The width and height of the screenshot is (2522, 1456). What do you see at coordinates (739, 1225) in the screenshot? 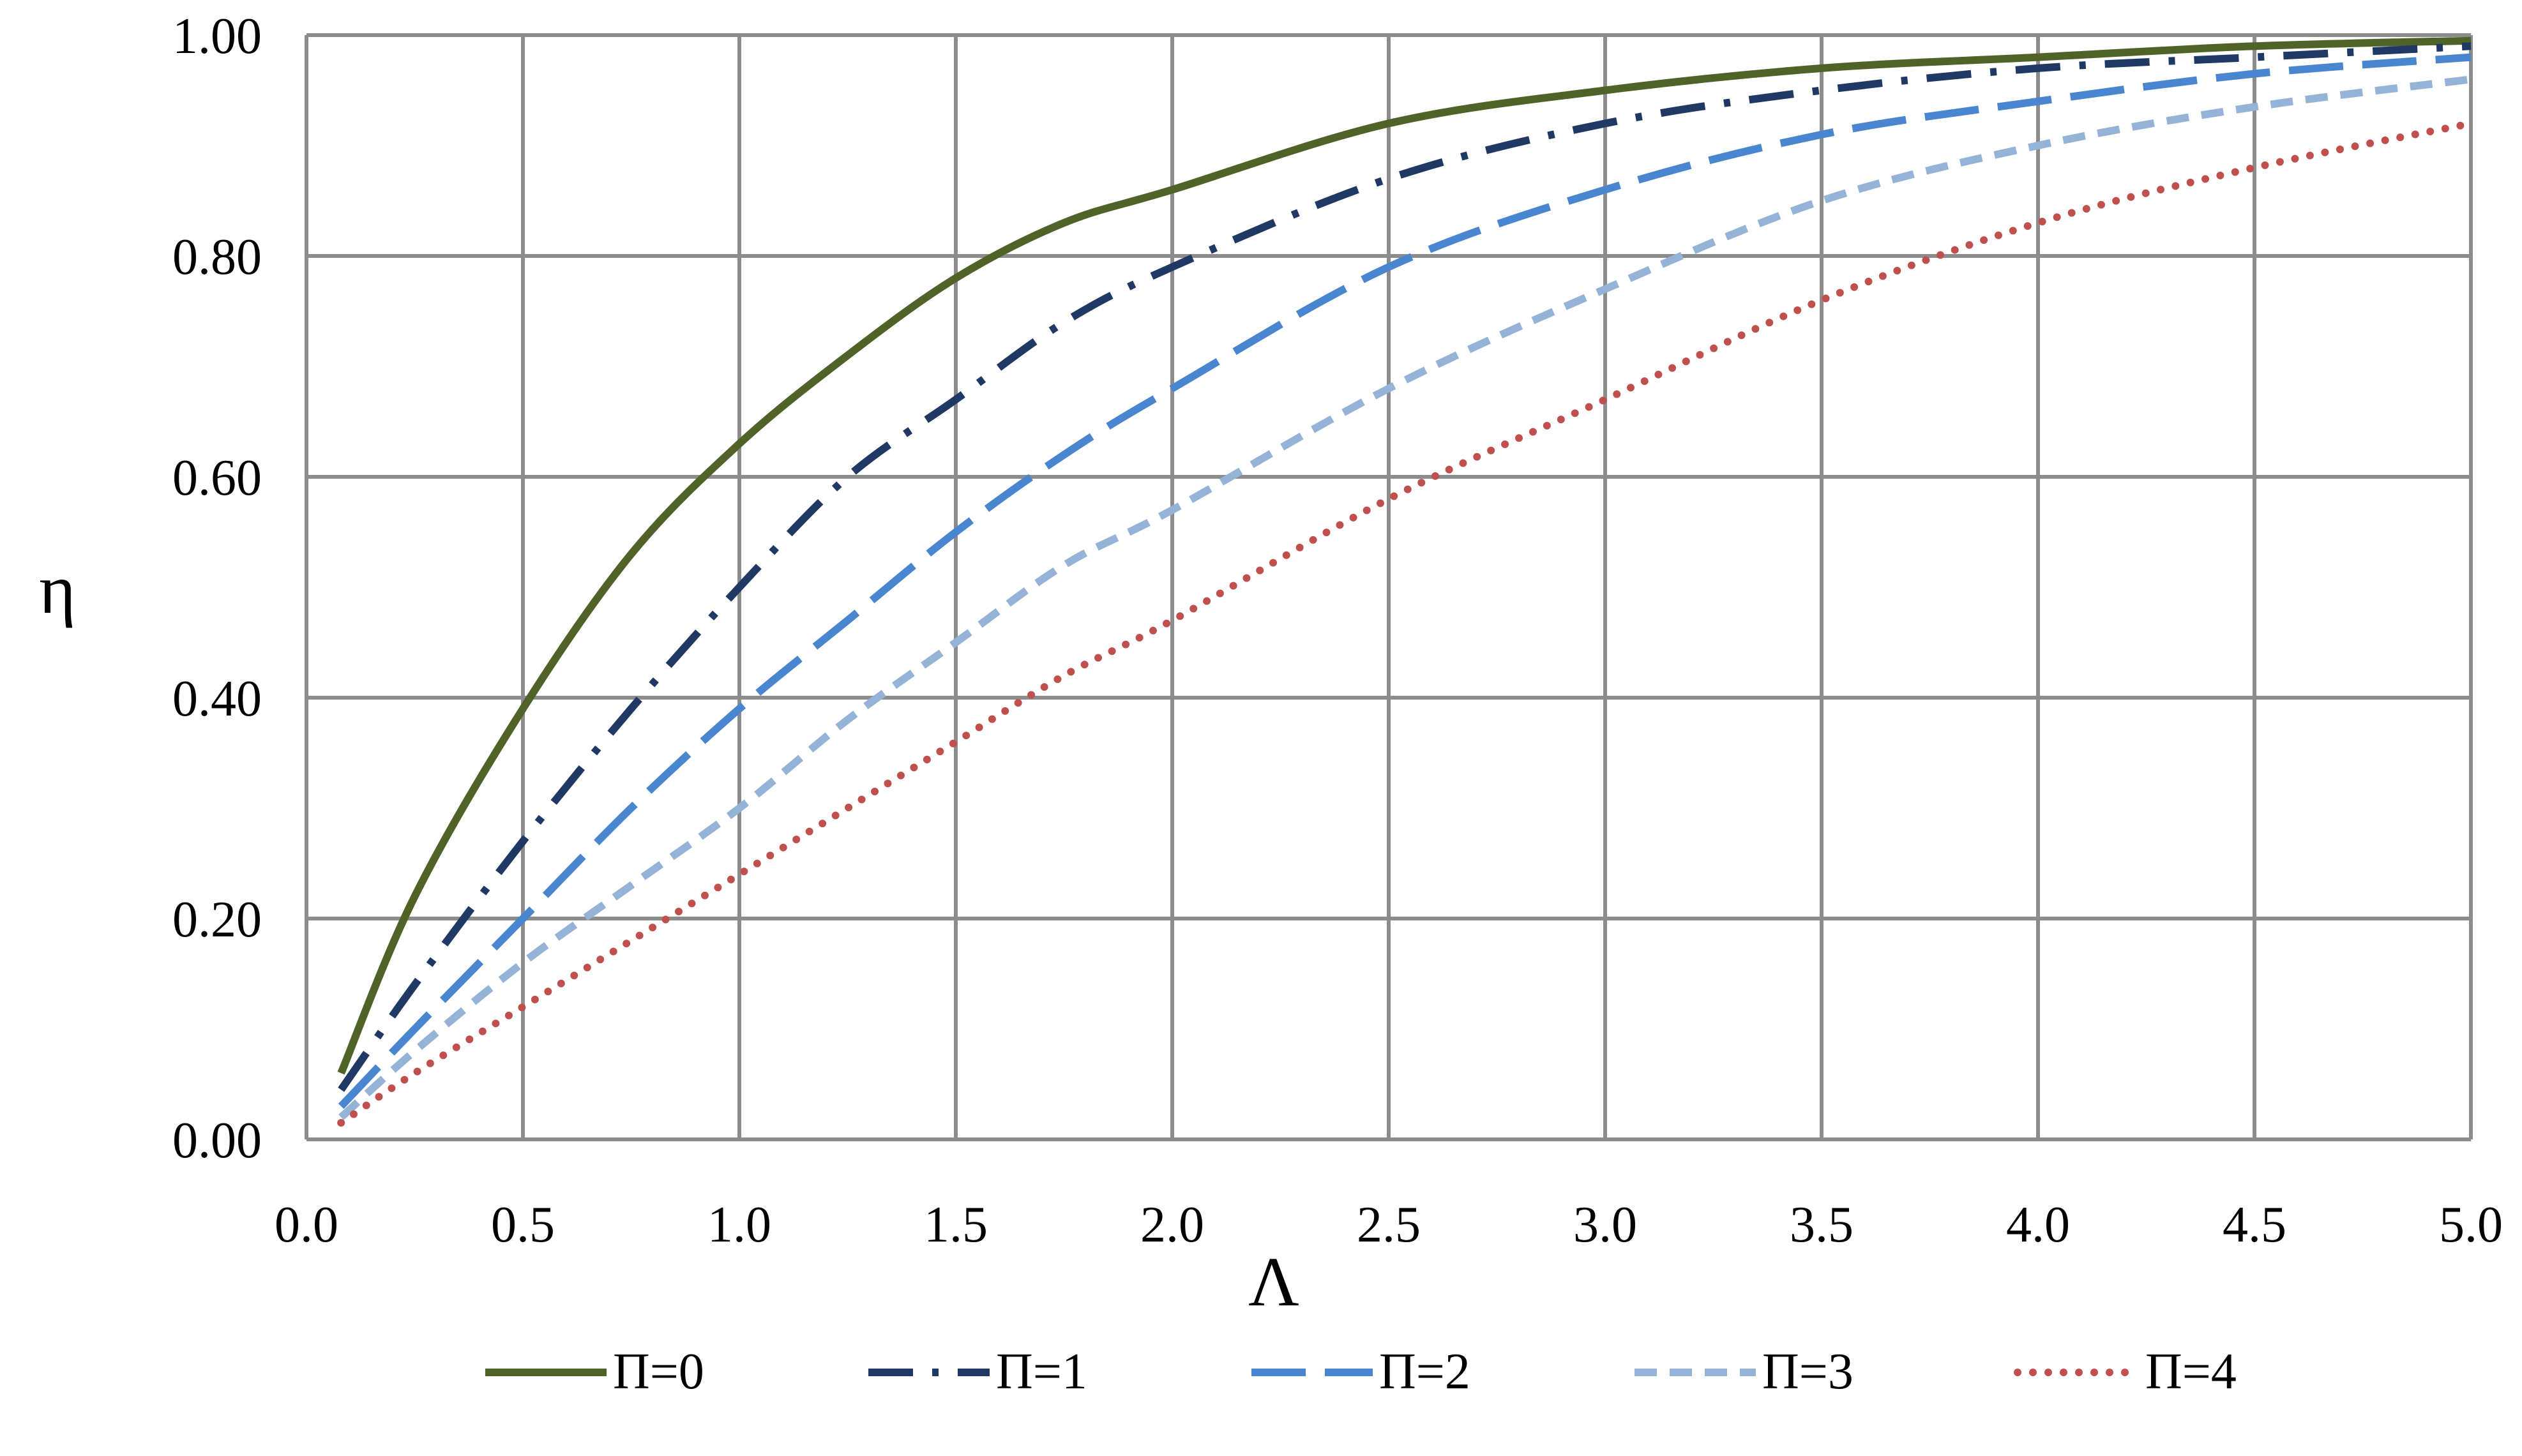
I see `x-tick-label: 1.0` at bounding box center [739, 1225].